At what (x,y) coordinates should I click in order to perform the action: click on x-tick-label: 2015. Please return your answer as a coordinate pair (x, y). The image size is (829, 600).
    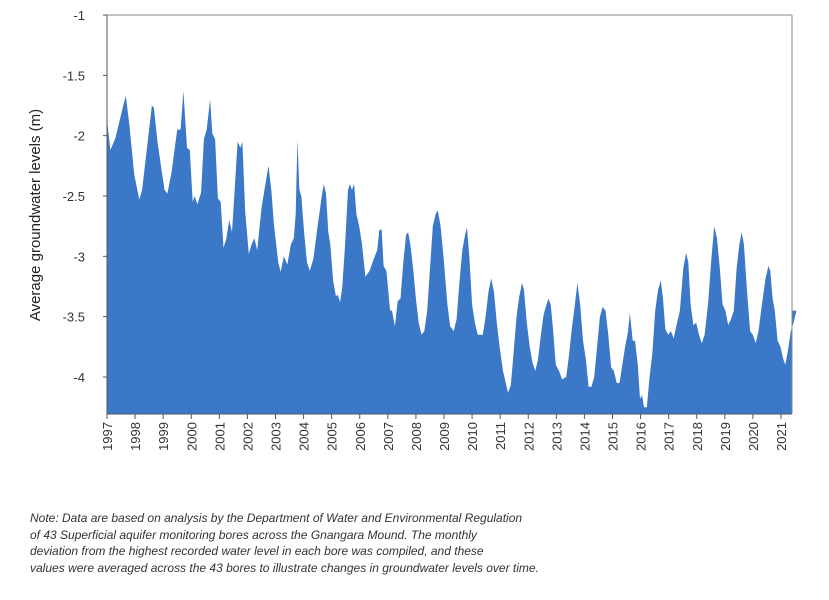
    Looking at the image, I should click on (613, 436).